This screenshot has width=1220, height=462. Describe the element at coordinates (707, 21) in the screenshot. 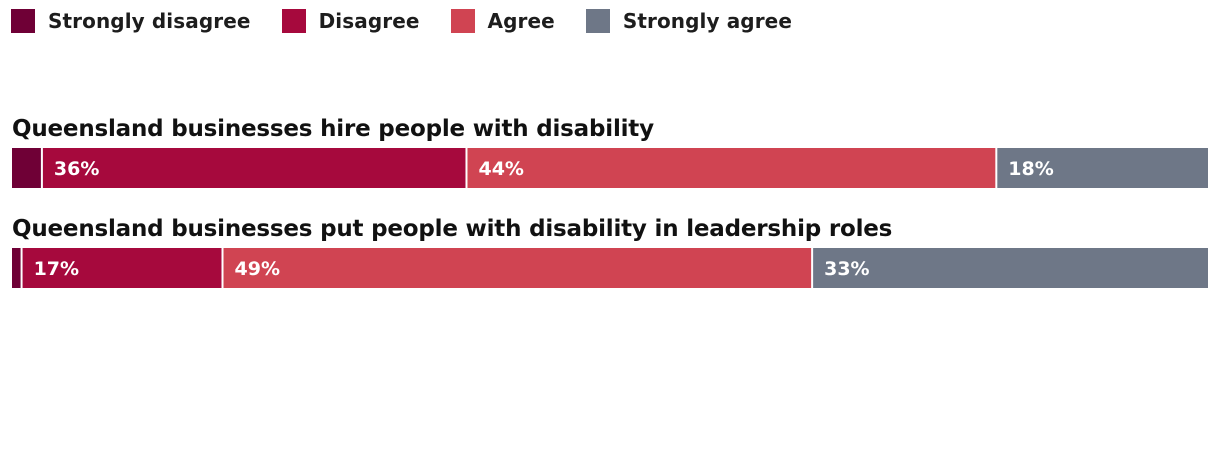

I see `legend-label-strongly-agree: Strongly agree` at that location.